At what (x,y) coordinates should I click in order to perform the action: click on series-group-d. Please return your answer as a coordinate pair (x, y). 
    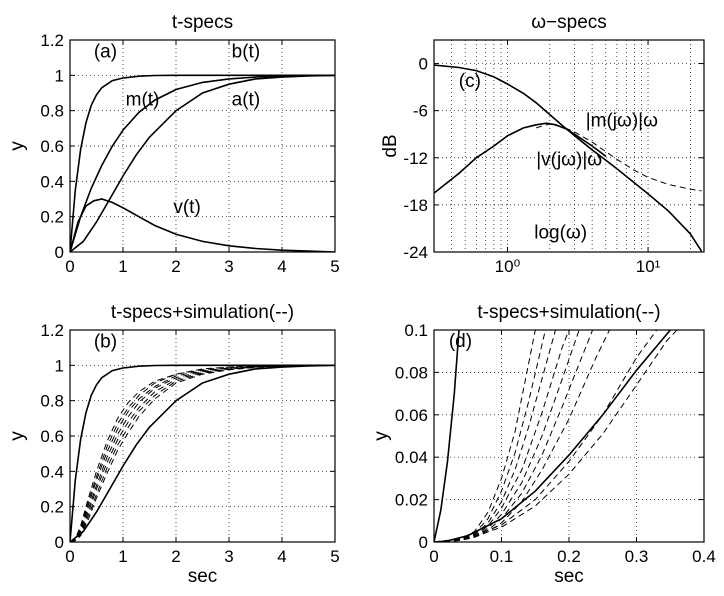
    Looking at the image, I should click on (556, 436).